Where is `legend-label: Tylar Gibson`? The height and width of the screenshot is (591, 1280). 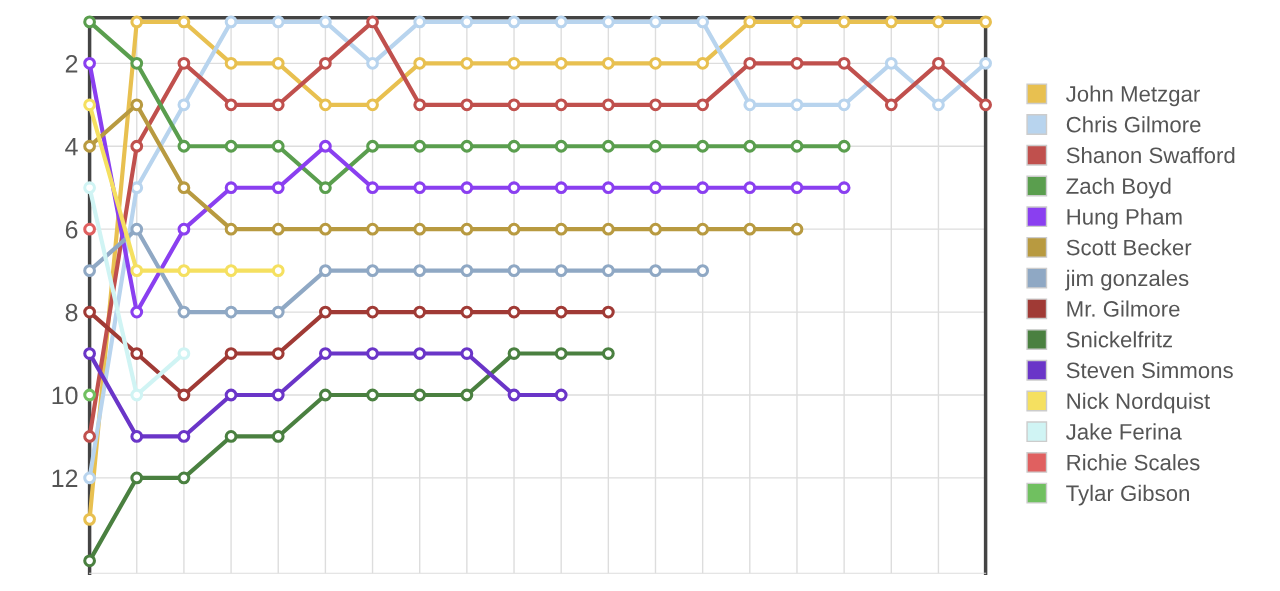 legend-label: Tylar Gibson is located at coordinates (1127, 495).